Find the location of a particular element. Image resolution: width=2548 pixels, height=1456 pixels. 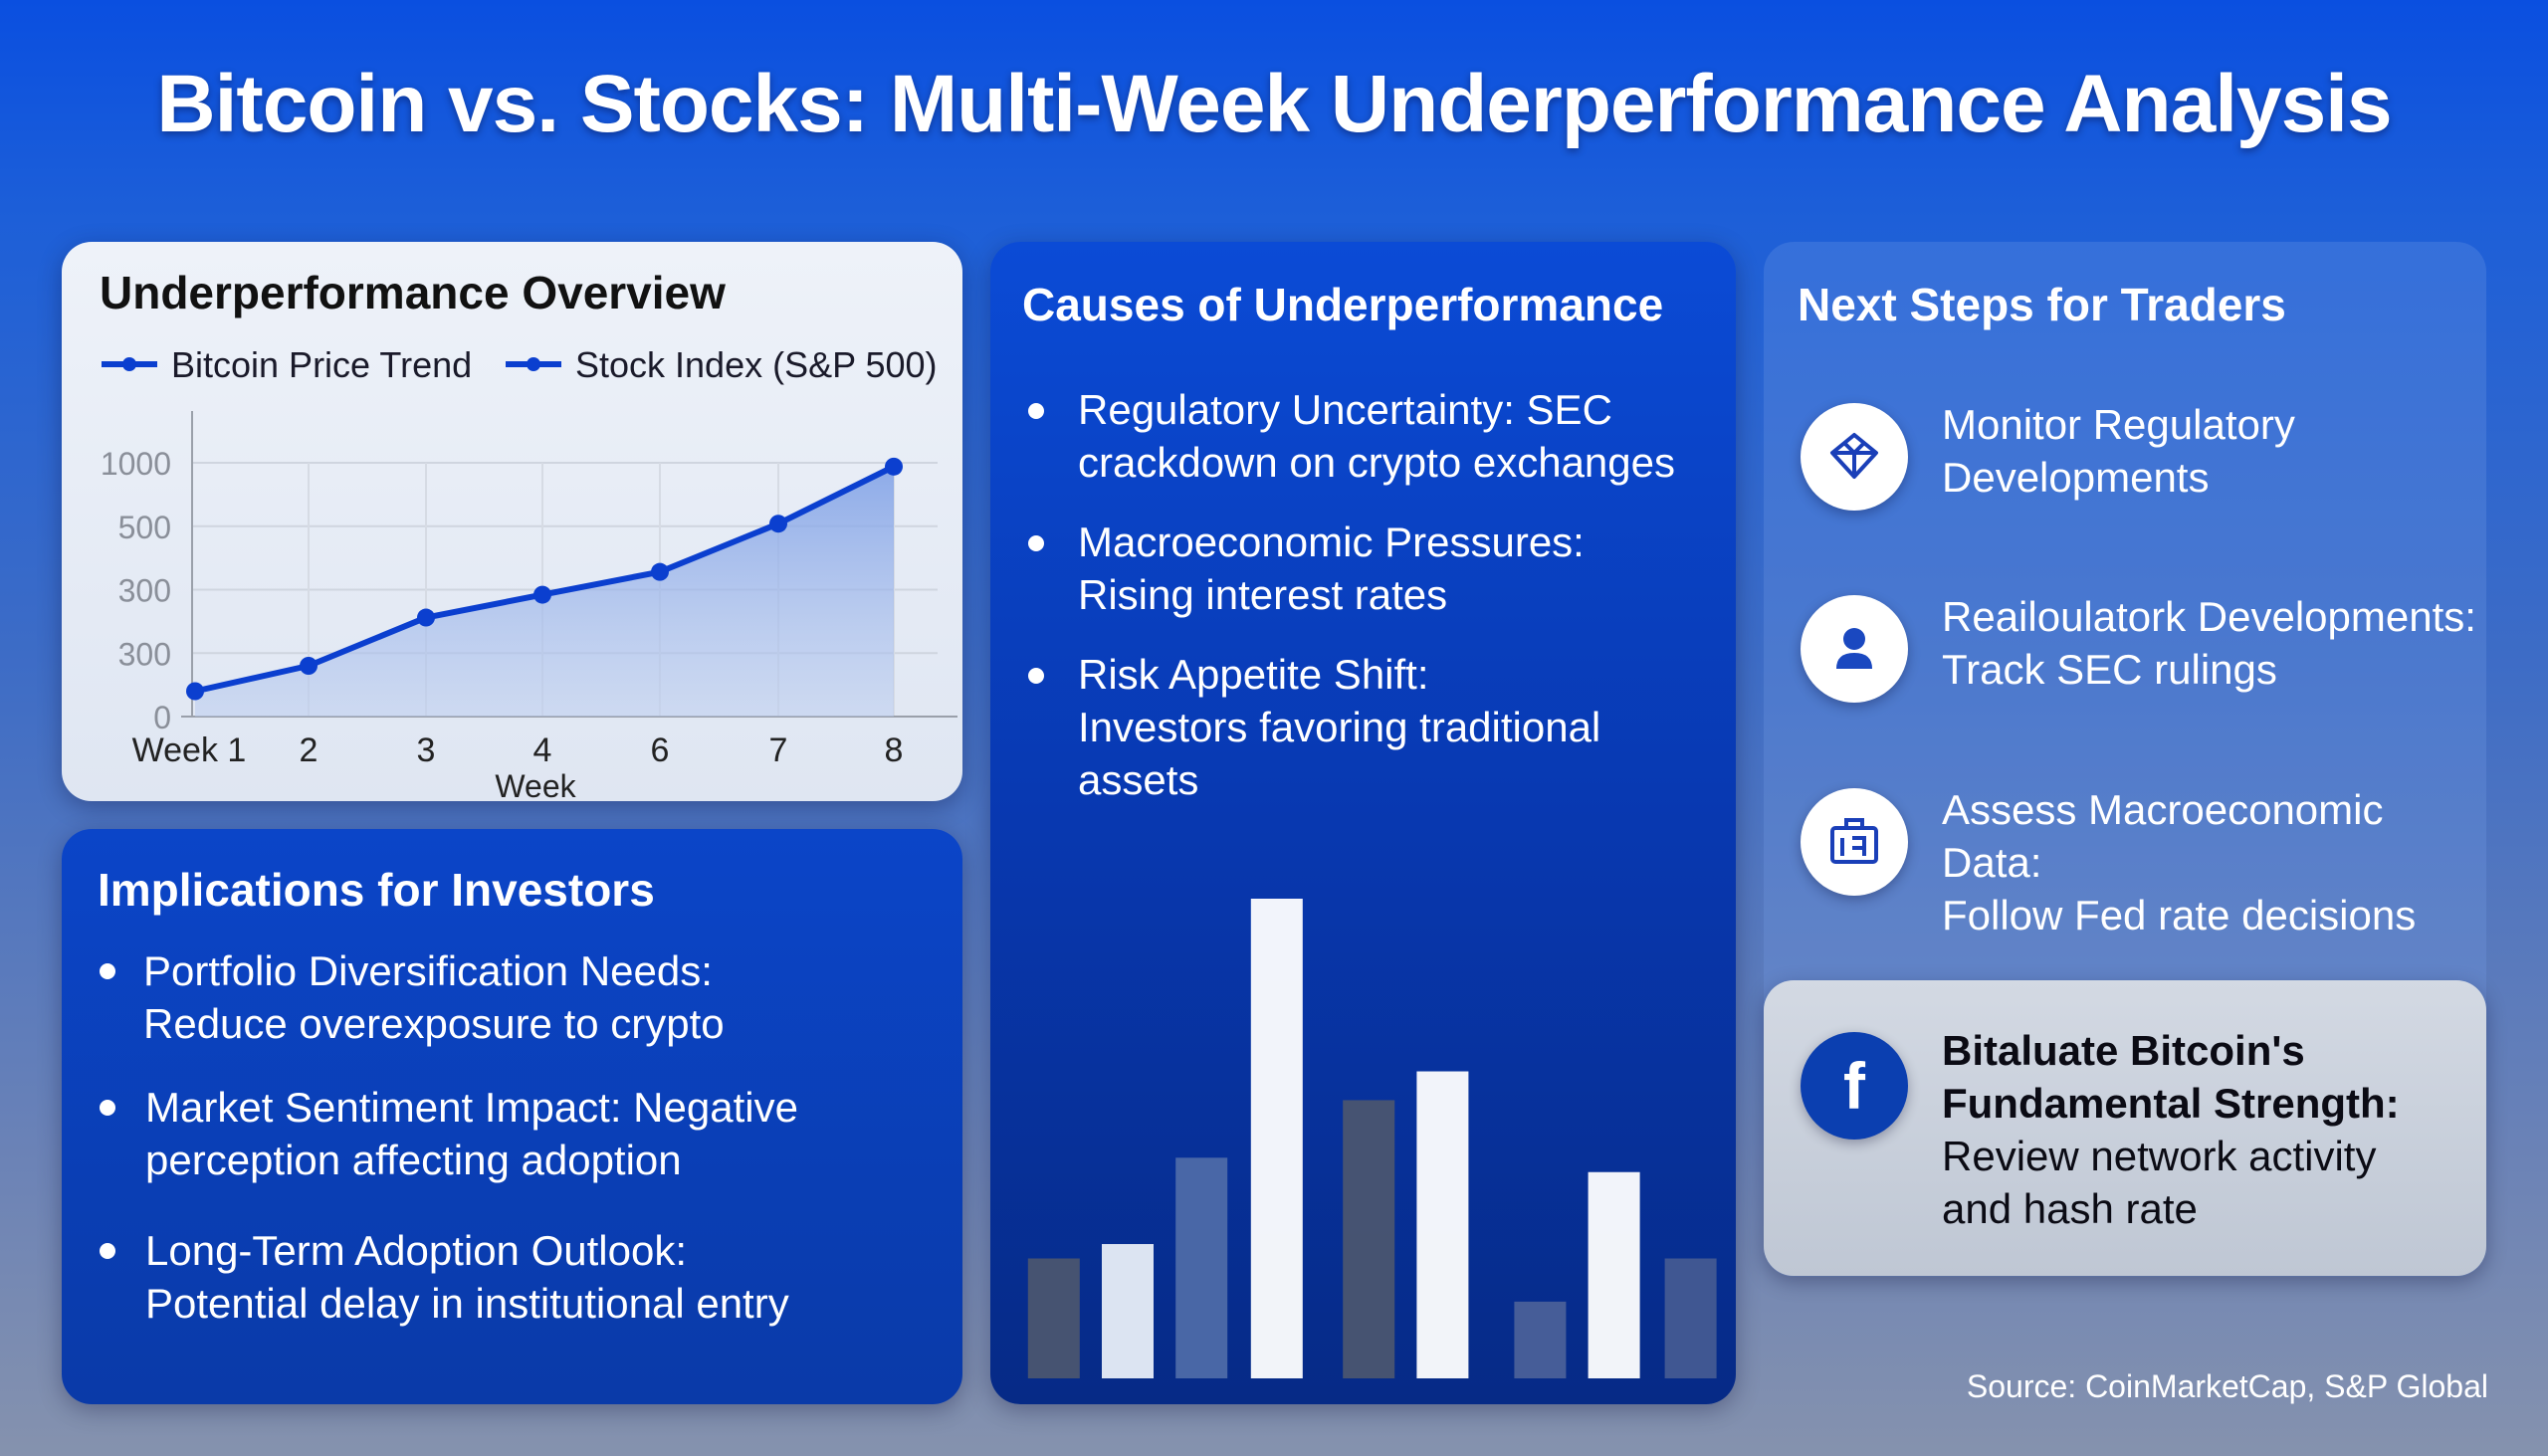

overview-title: Underperformance Overview is located at coordinates (413, 292).